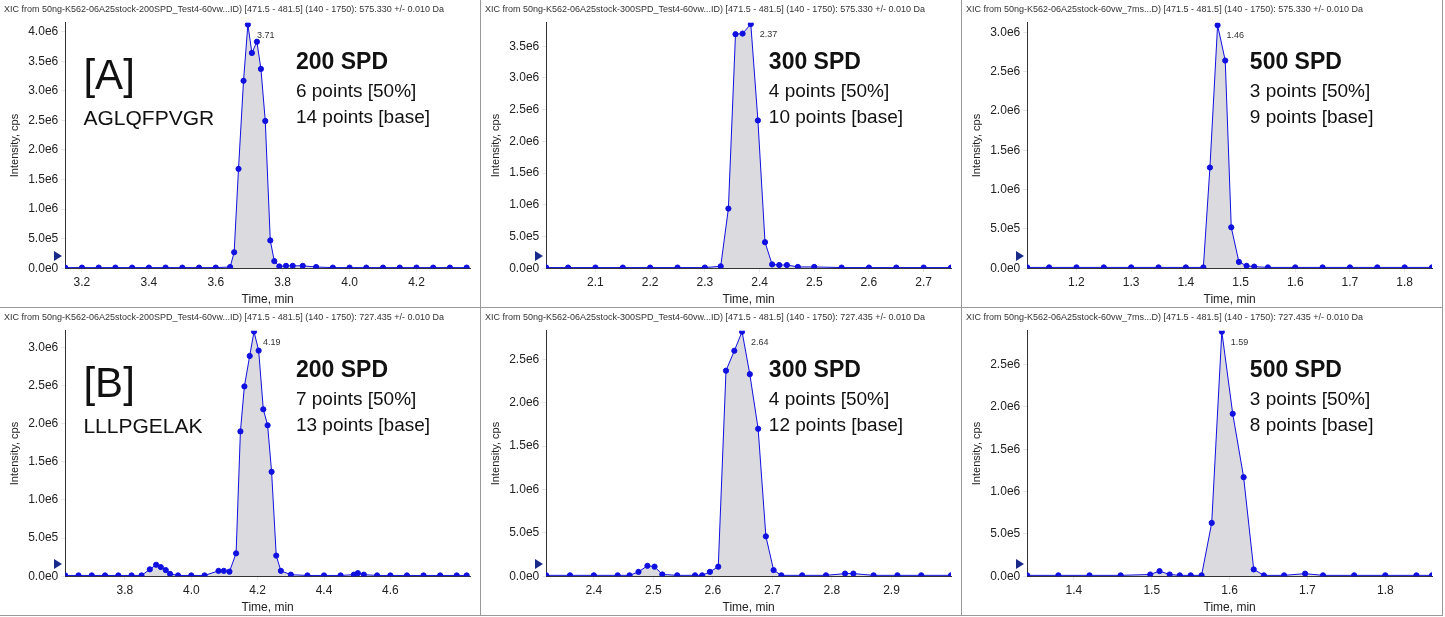  What do you see at coordinates (1230, 589) in the screenshot?
I see `x-tick-label: 1.6` at bounding box center [1230, 589].